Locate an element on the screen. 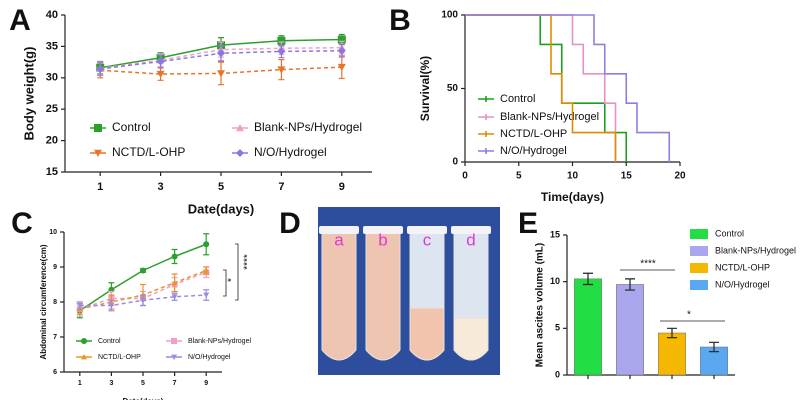 The height and width of the screenshot is (400, 800). y-tick-label: 50 is located at coordinates (453, 88).